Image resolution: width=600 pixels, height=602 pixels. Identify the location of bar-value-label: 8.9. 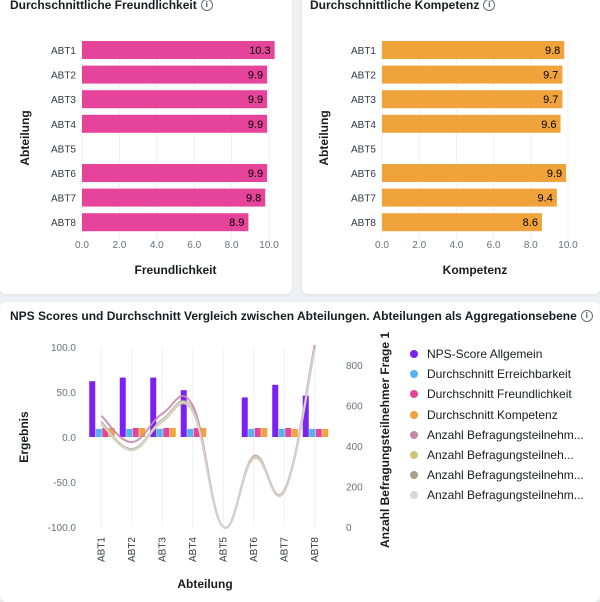
(236, 223).